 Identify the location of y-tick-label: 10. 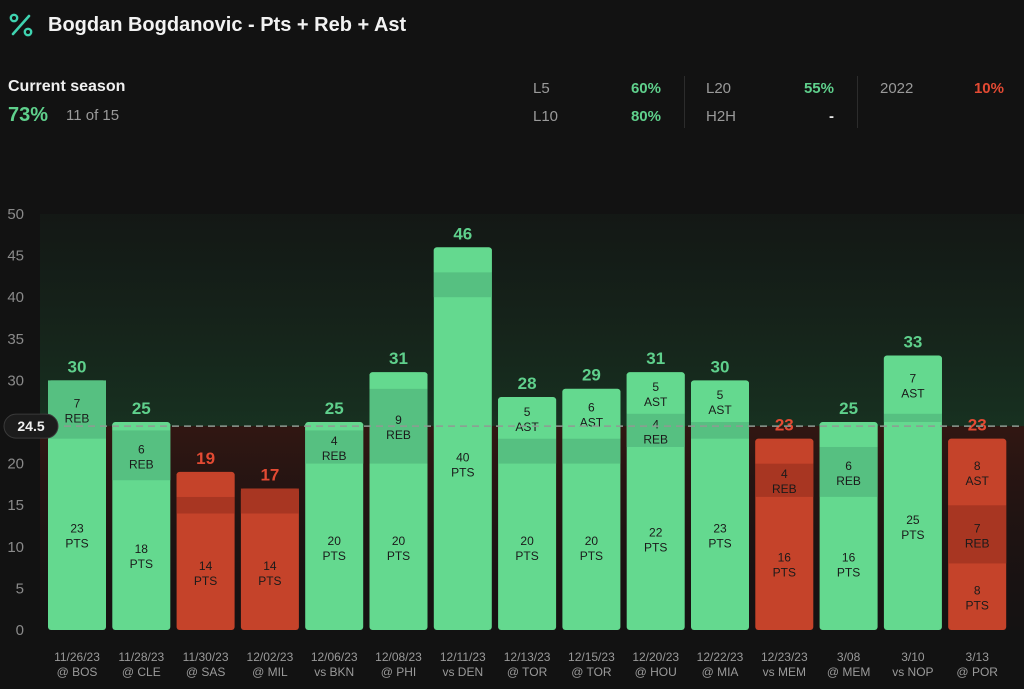
(15, 547).